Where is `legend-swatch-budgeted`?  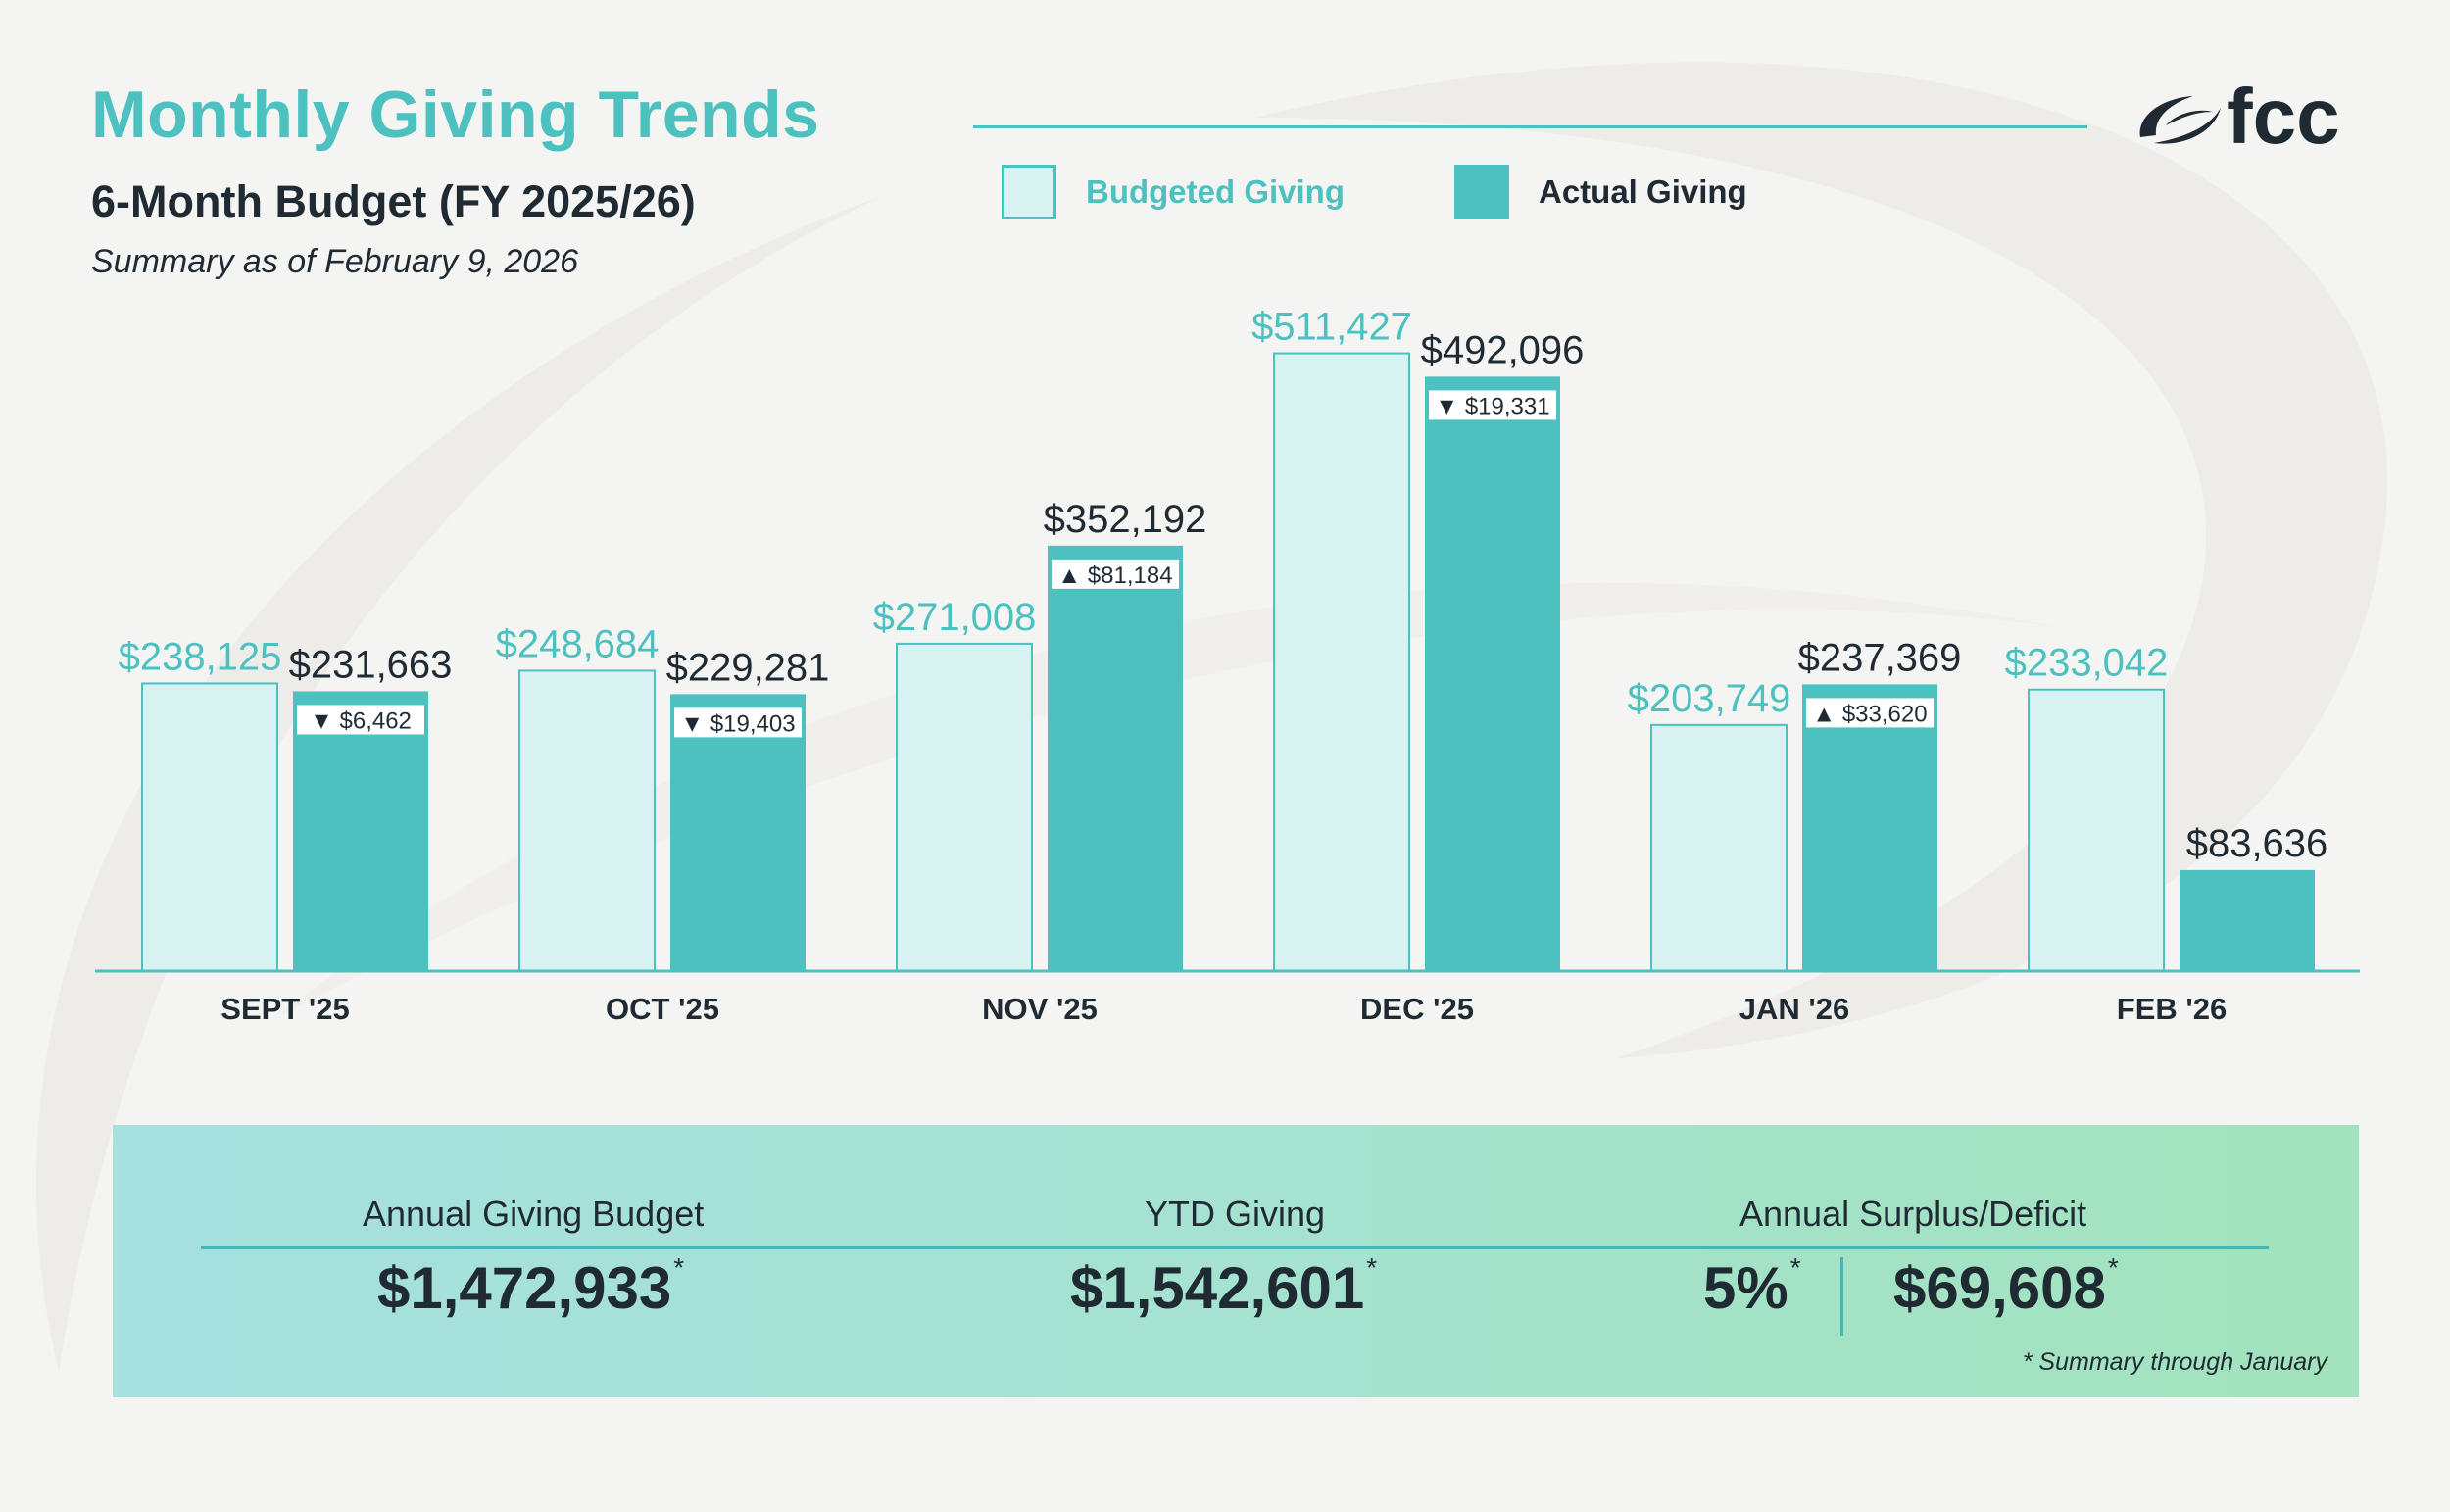
legend-swatch-budgeted is located at coordinates (1029, 192).